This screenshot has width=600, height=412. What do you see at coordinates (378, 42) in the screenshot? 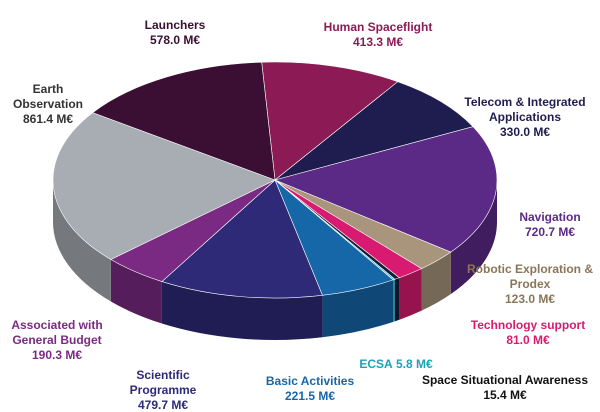
I see `label-value: 413.3 M€` at bounding box center [378, 42].